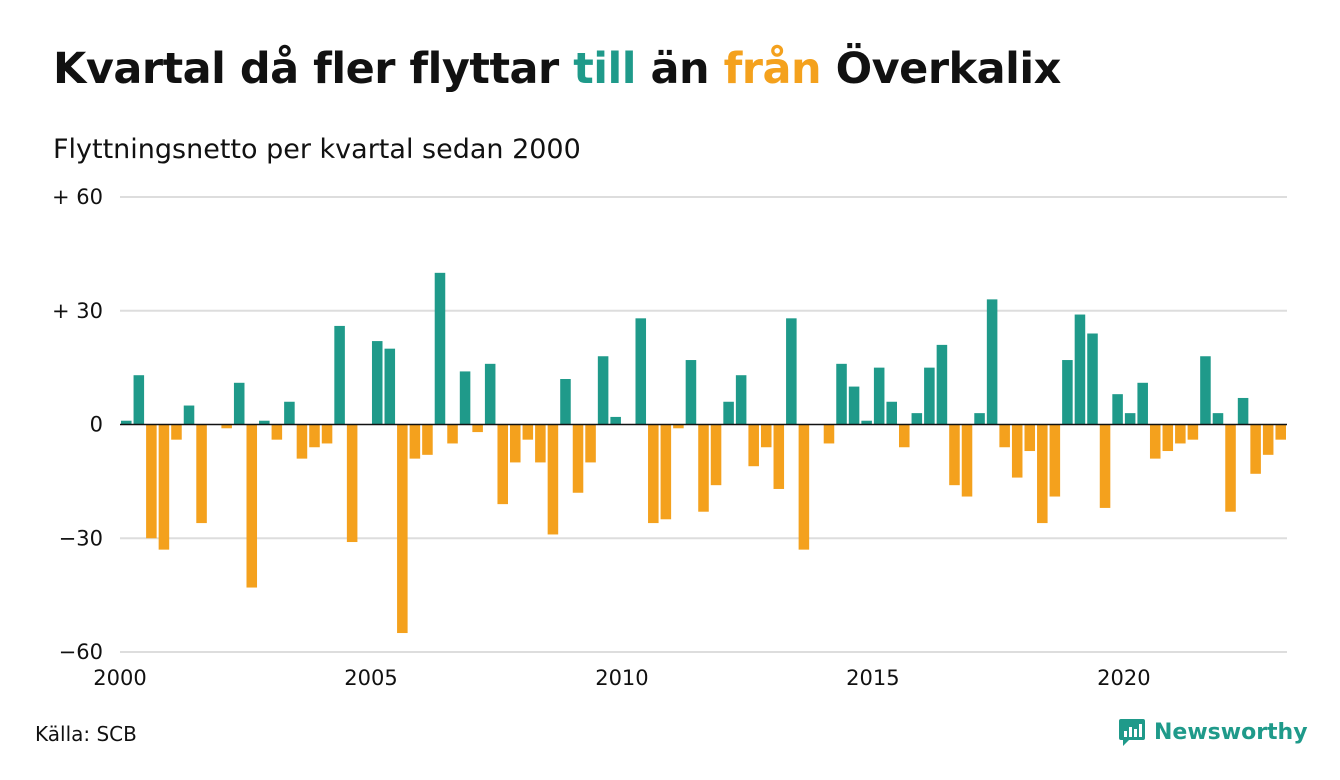  What do you see at coordinates (313, 69) in the screenshot?
I see `title-part-1: Kvartal då fler flyttar` at bounding box center [313, 69].